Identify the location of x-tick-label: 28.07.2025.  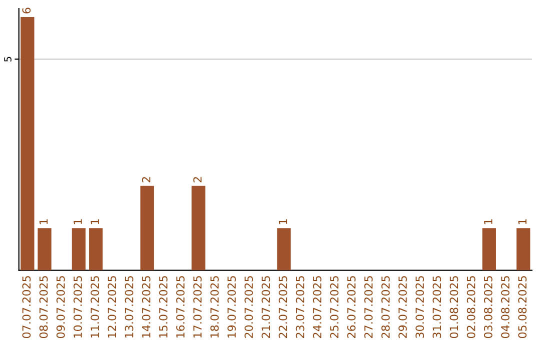
(385, 307).